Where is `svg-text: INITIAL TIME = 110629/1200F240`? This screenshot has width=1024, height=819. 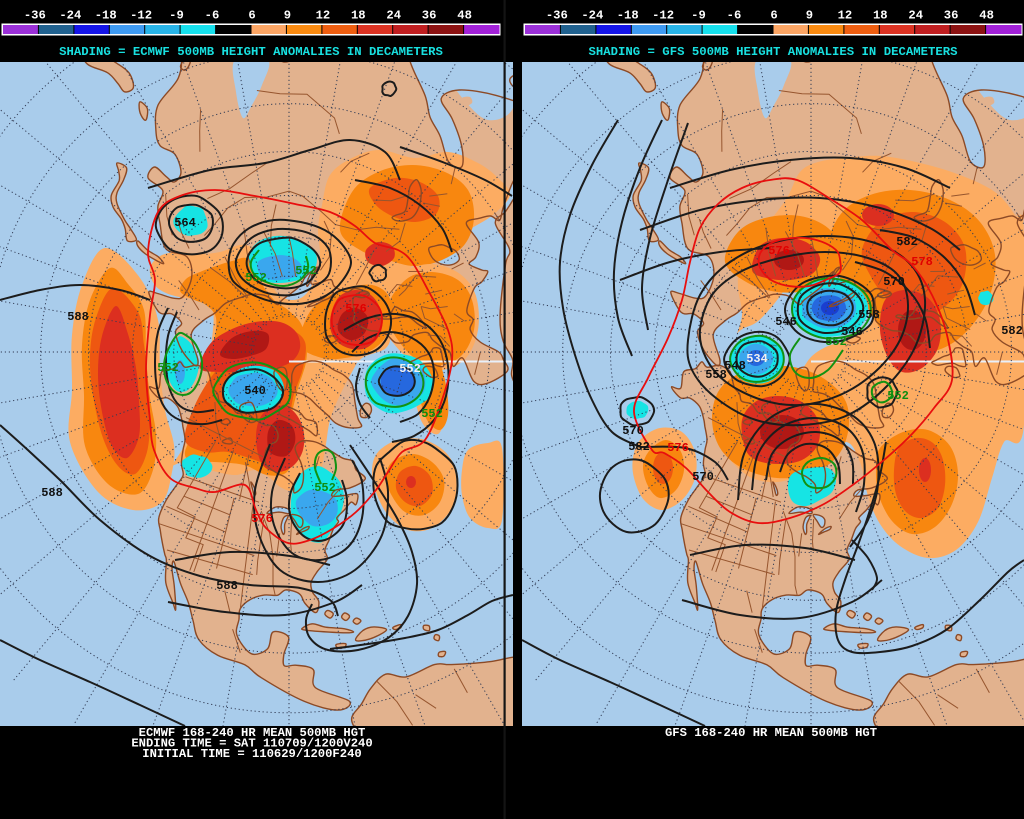
svg-text: INITIAL TIME = 110629/1200F240 is located at coordinates (251, 754).